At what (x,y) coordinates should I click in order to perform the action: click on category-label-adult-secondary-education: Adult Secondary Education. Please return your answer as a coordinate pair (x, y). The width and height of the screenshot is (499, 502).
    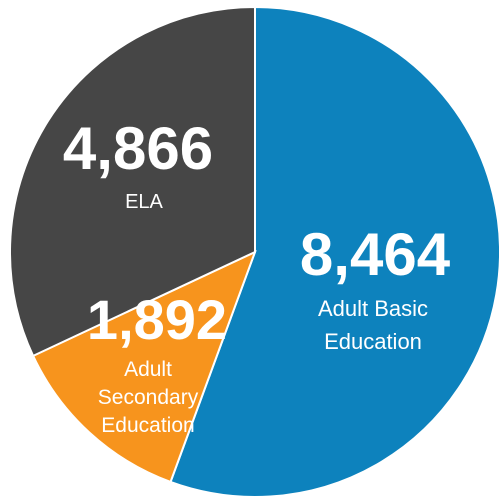
    Looking at the image, I should click on (148, 397).